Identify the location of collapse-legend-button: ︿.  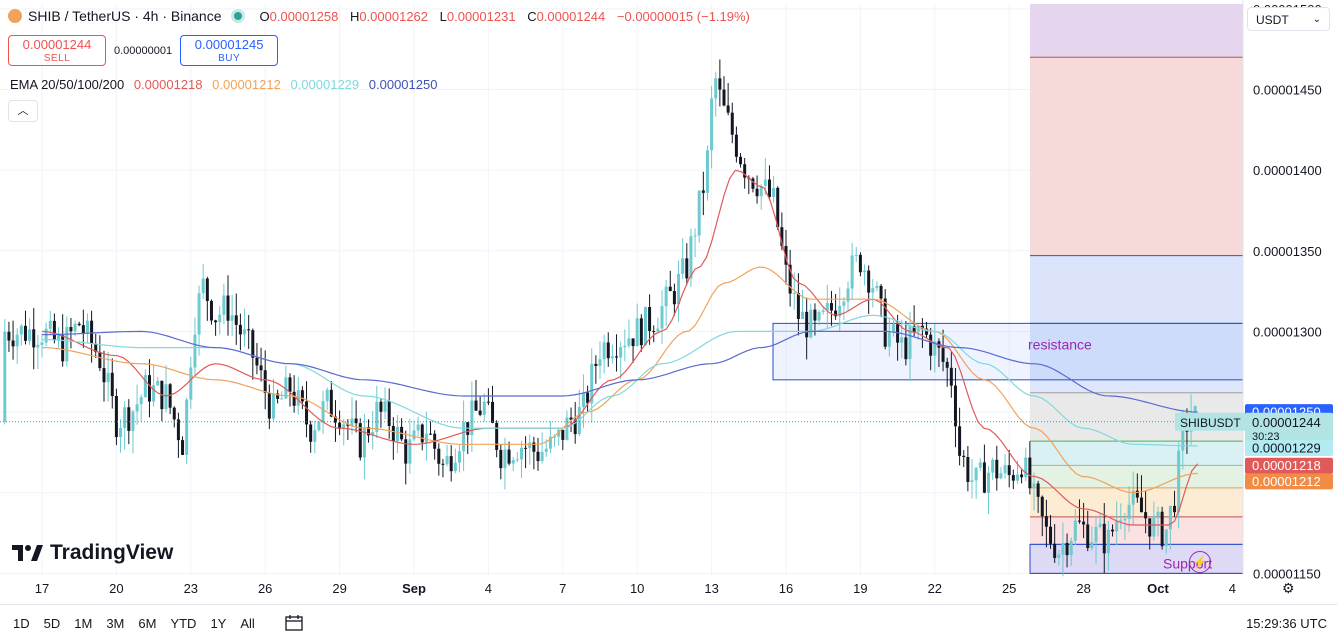
(23, 111).